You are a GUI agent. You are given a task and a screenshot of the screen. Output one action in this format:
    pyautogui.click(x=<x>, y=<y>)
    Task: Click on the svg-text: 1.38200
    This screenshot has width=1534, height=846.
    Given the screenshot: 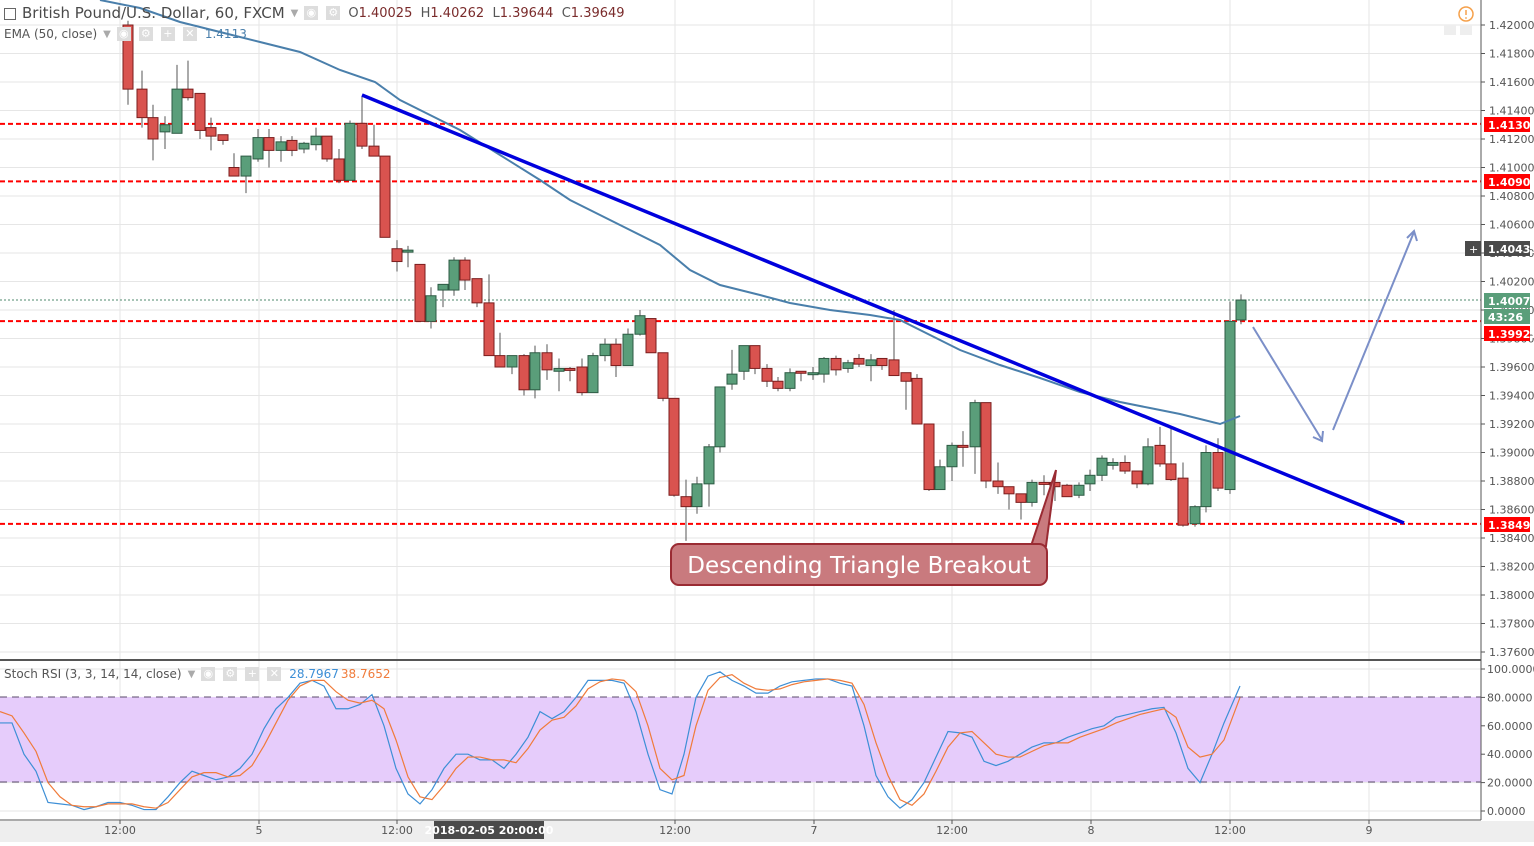 What is the action you would take?
    pyautogui.click(x=1511, y=567)
    